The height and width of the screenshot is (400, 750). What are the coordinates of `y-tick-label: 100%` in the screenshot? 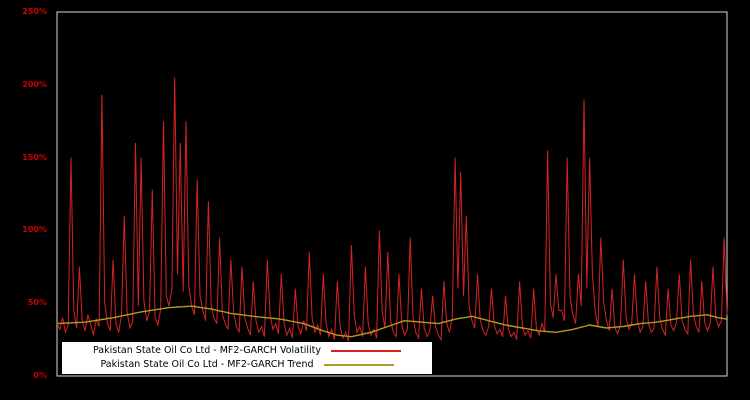 It's located at (34, 230).